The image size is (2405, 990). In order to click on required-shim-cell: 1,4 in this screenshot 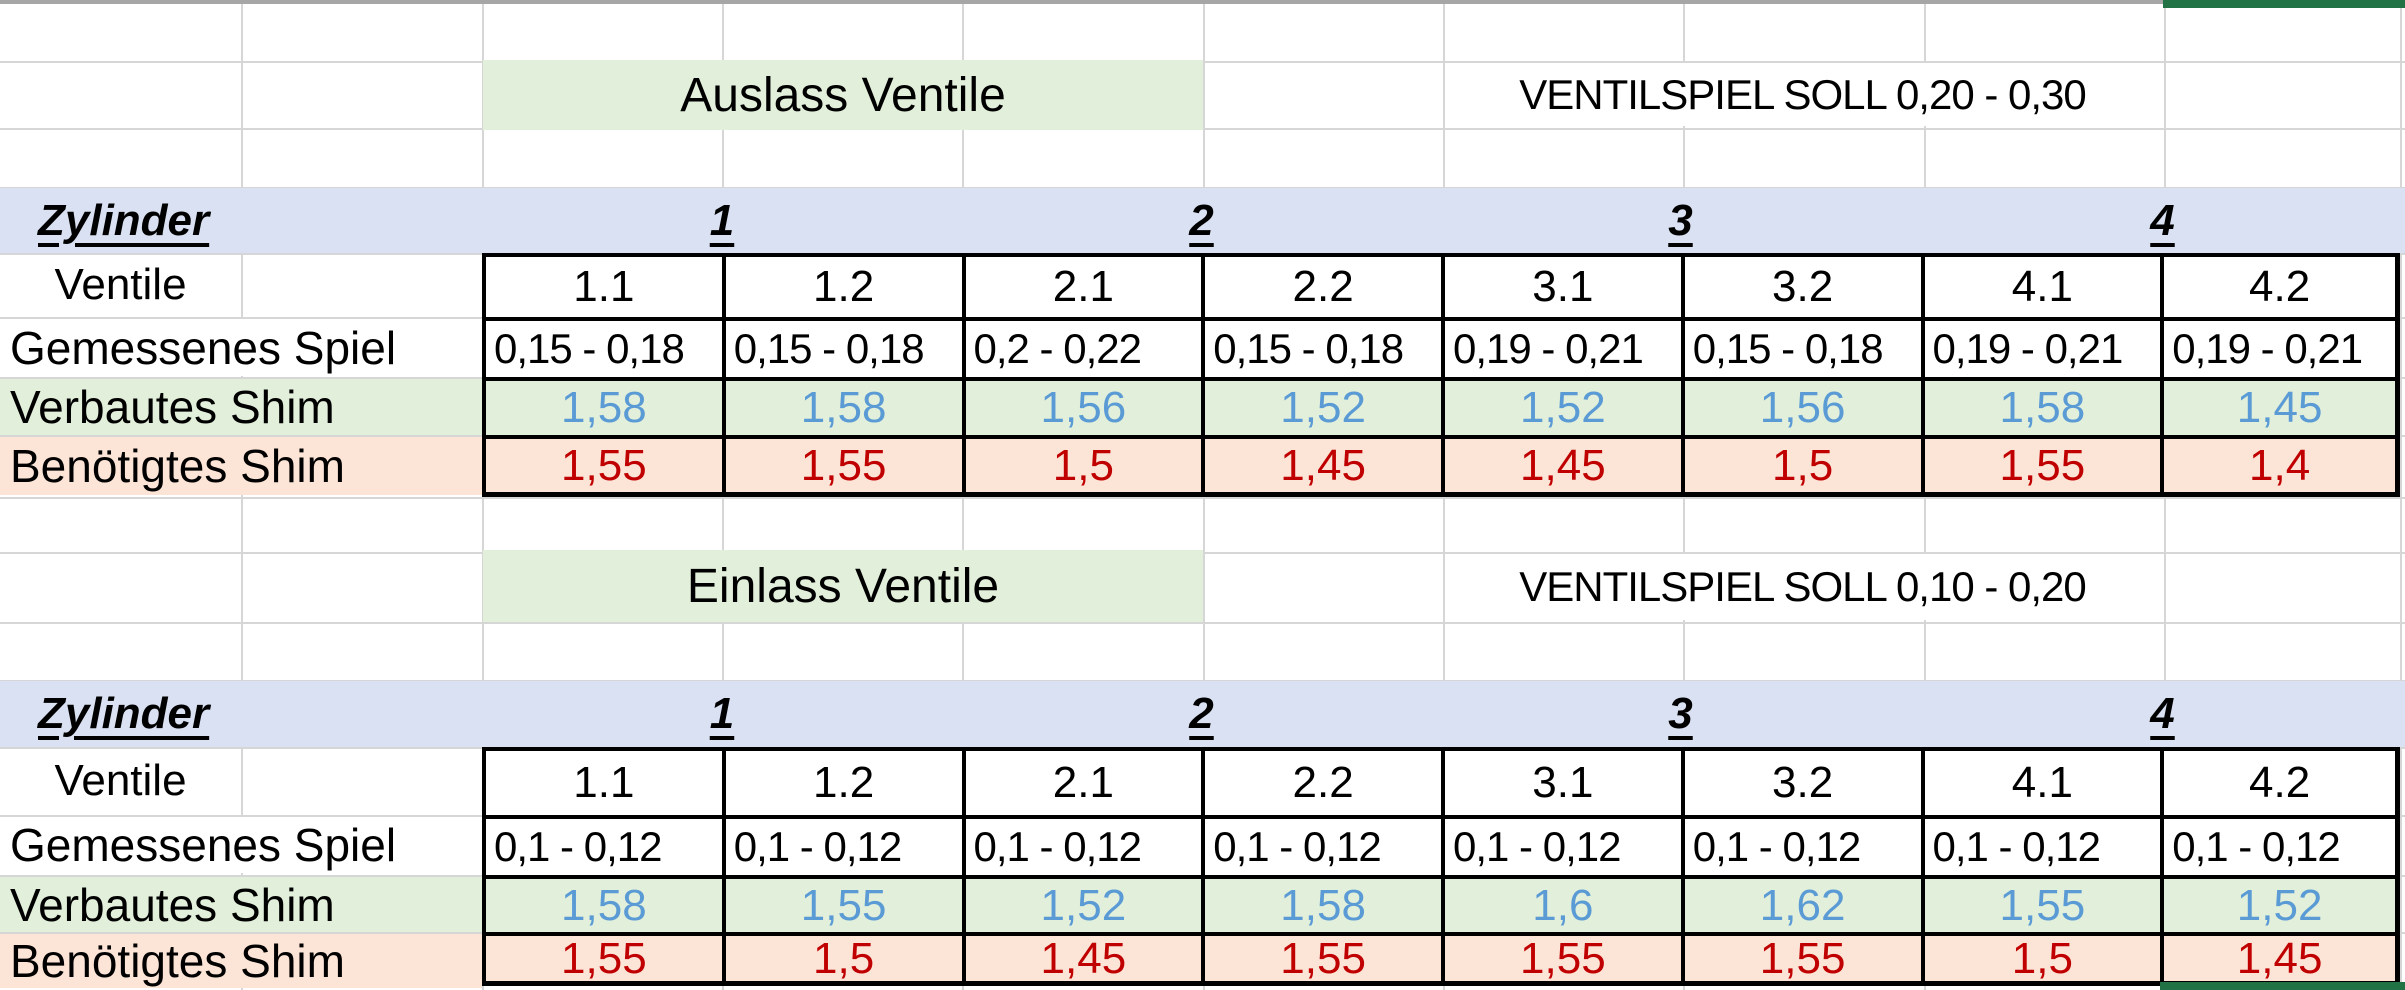, I will do `click(2280, 466)`.